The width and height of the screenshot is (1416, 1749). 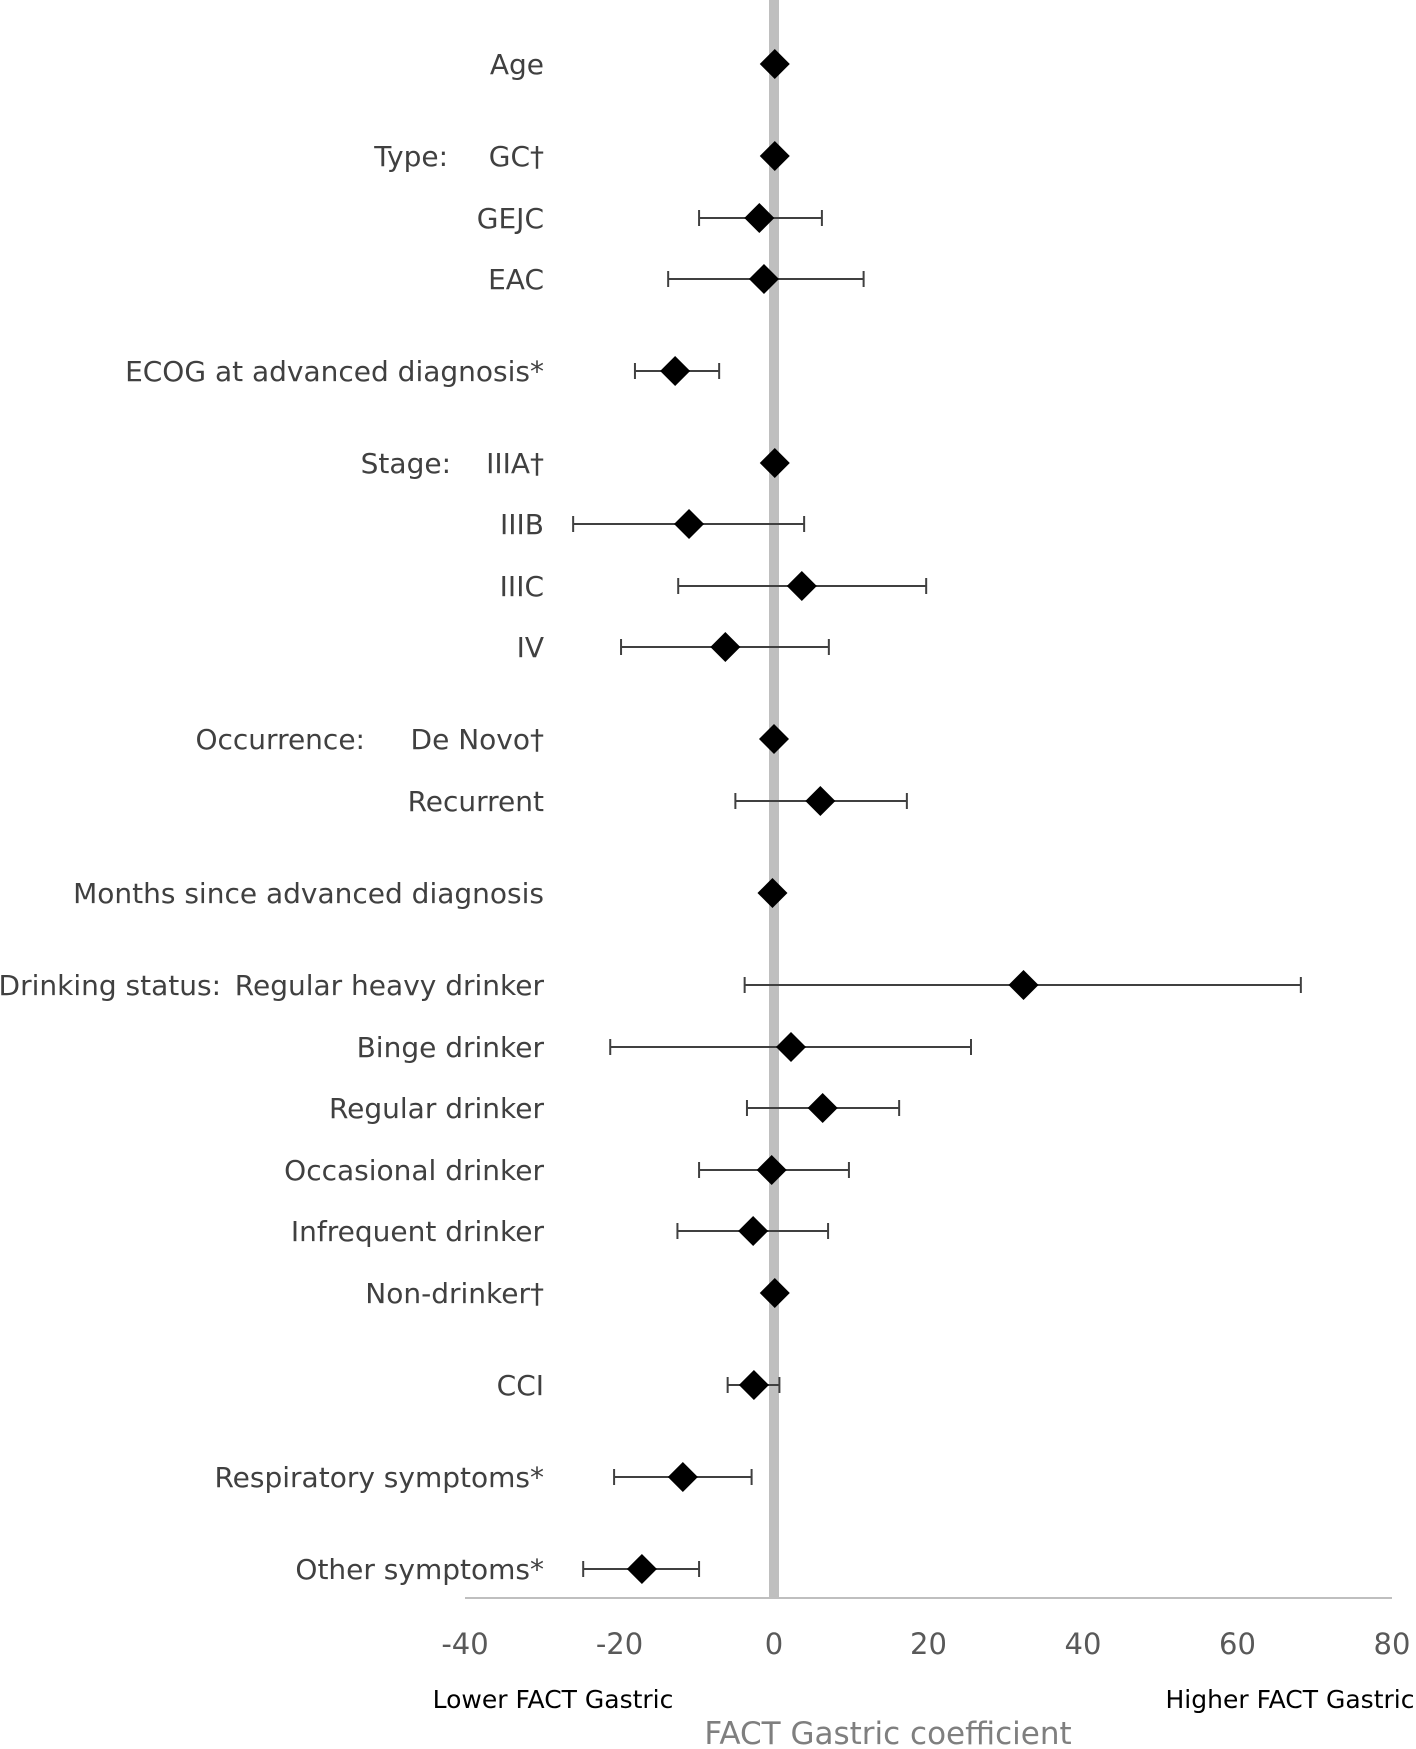 What do you see at coordinates (517, 64) in the screenshot?
I see `row-label: Age` at bounding box center [517, 64].